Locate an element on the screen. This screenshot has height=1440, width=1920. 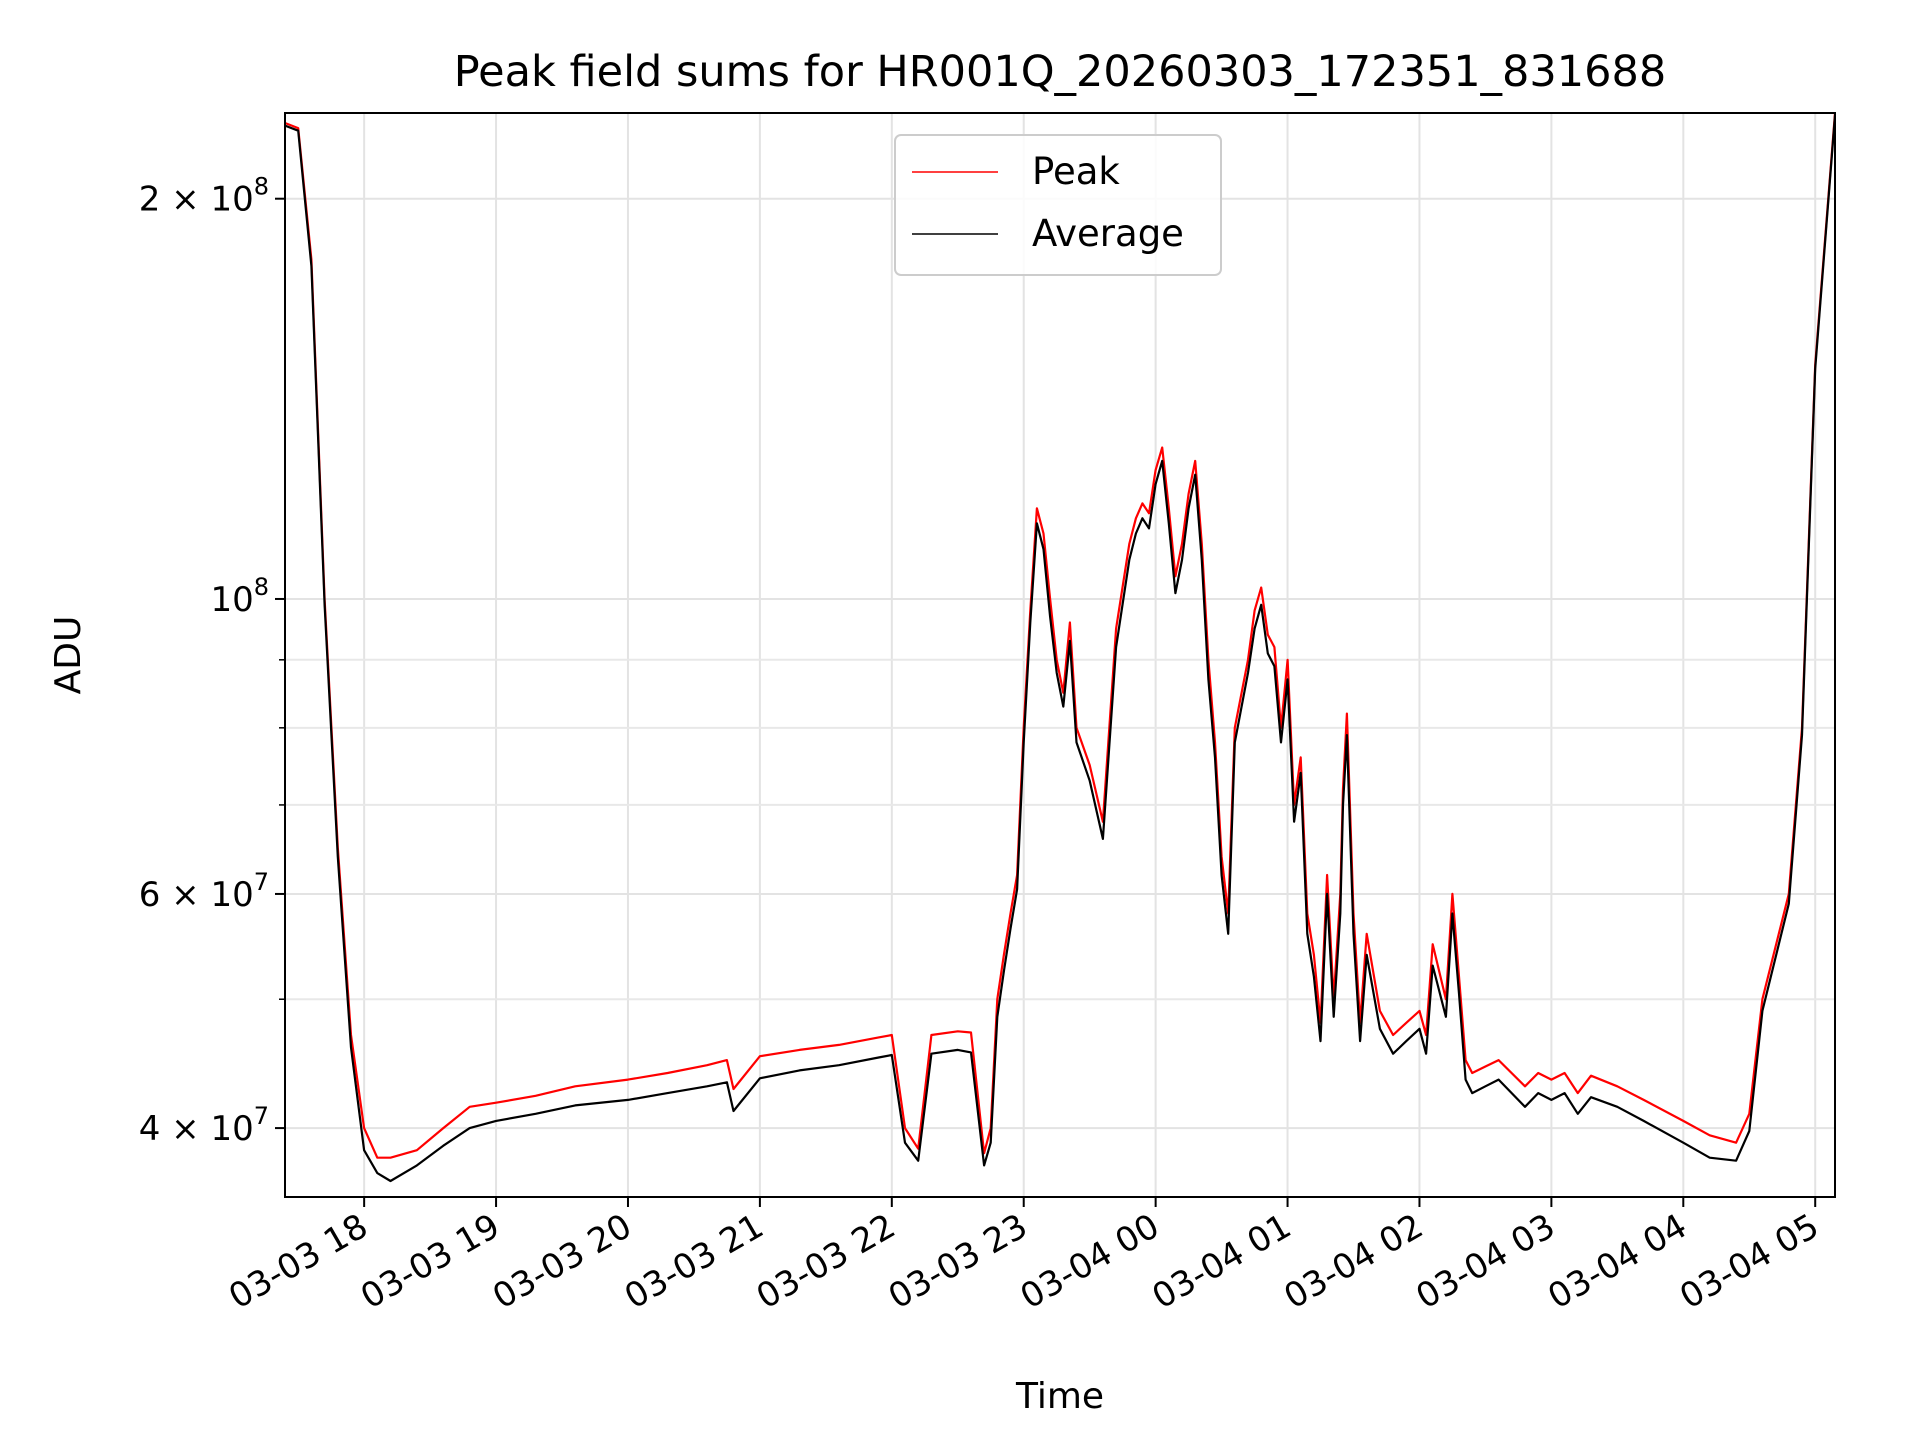
y-tick-label-base: 4 × 10 is located at coordinates (196, 1129).